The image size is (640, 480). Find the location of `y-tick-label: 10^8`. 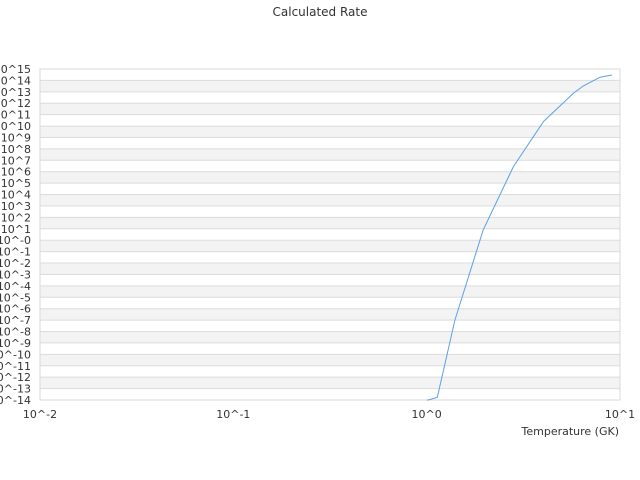

y-tick-label: 10^8 is located at coordinates (16, 149).